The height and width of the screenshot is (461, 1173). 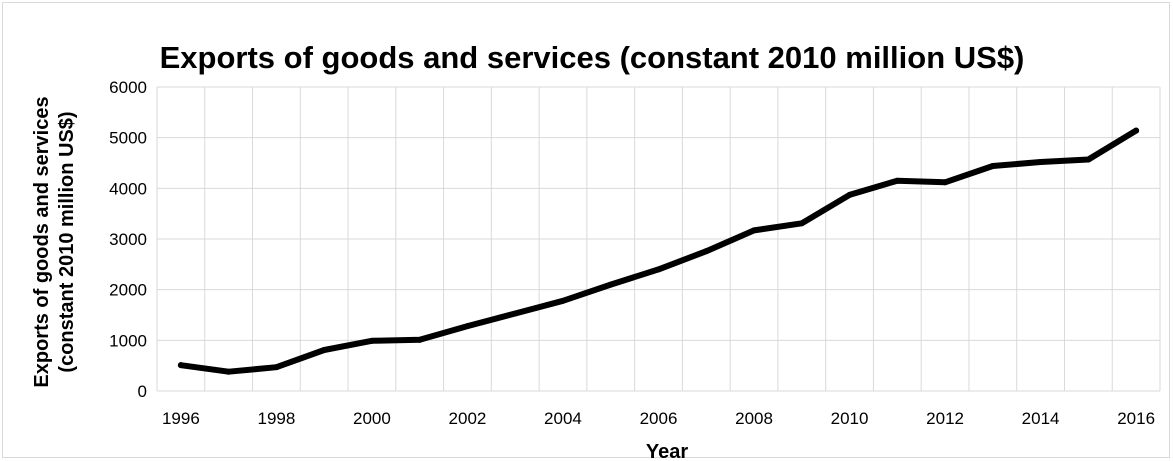 What do you see at coordinates (128, 87) in the screenshot?
I see `y-tick-label: 6000` at bounding box center [128, 87].